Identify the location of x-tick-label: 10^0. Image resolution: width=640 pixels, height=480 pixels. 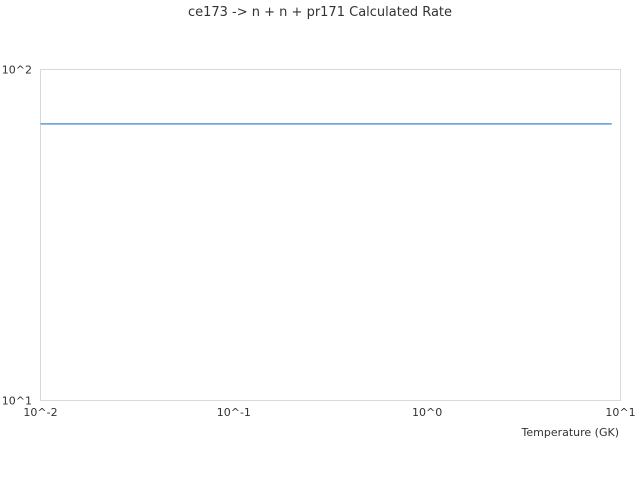
(427, 412).